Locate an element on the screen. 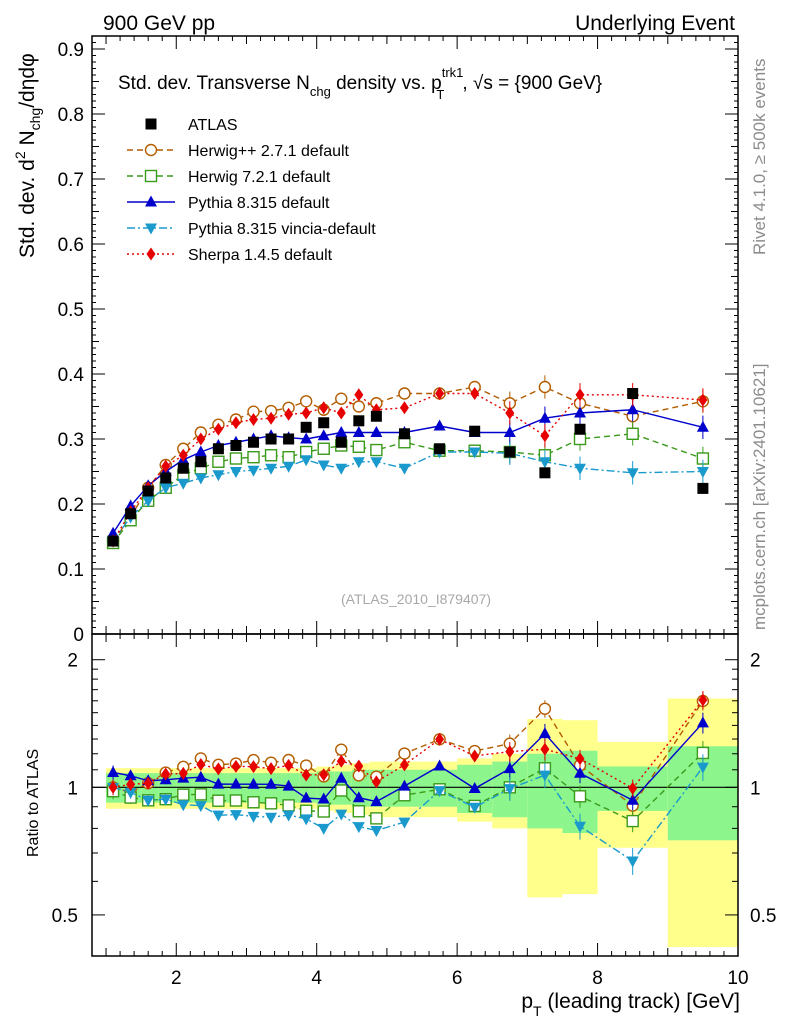  mcplots-reference-text: mcplots.cern.ch [arXiv:2401.10621] is located at coordinates (759, 497).